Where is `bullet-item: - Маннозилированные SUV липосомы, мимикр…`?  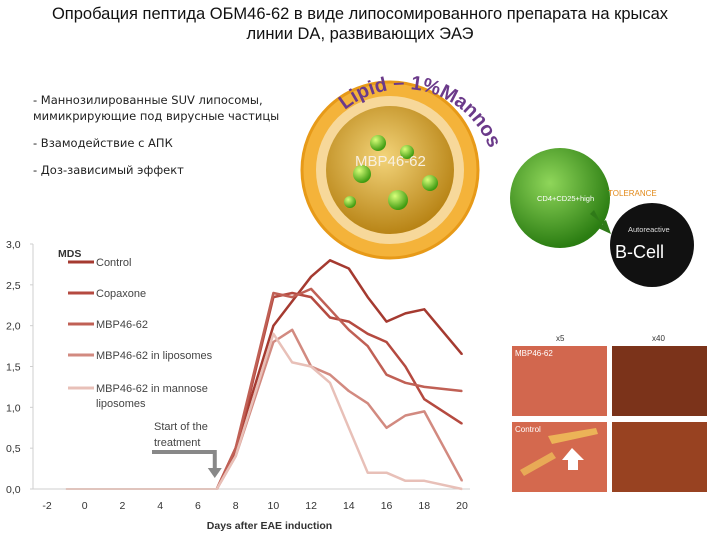
bullet-item: - Маннозилированные SUV липосомы, мимикр… is located at coordinates (156, 108).